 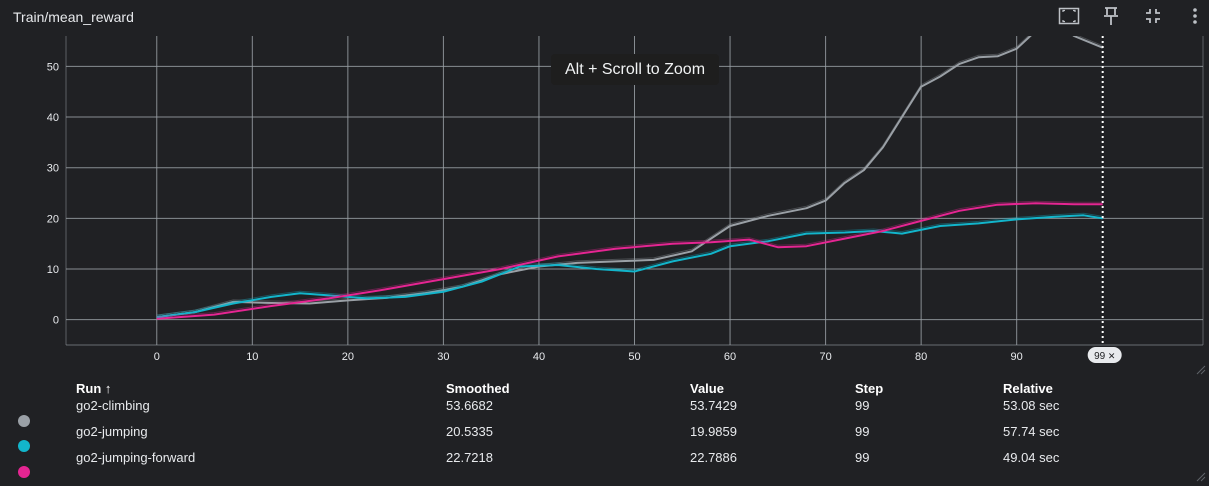 I want to click on raw-value: 53.7429, so click(x=713, y=405).